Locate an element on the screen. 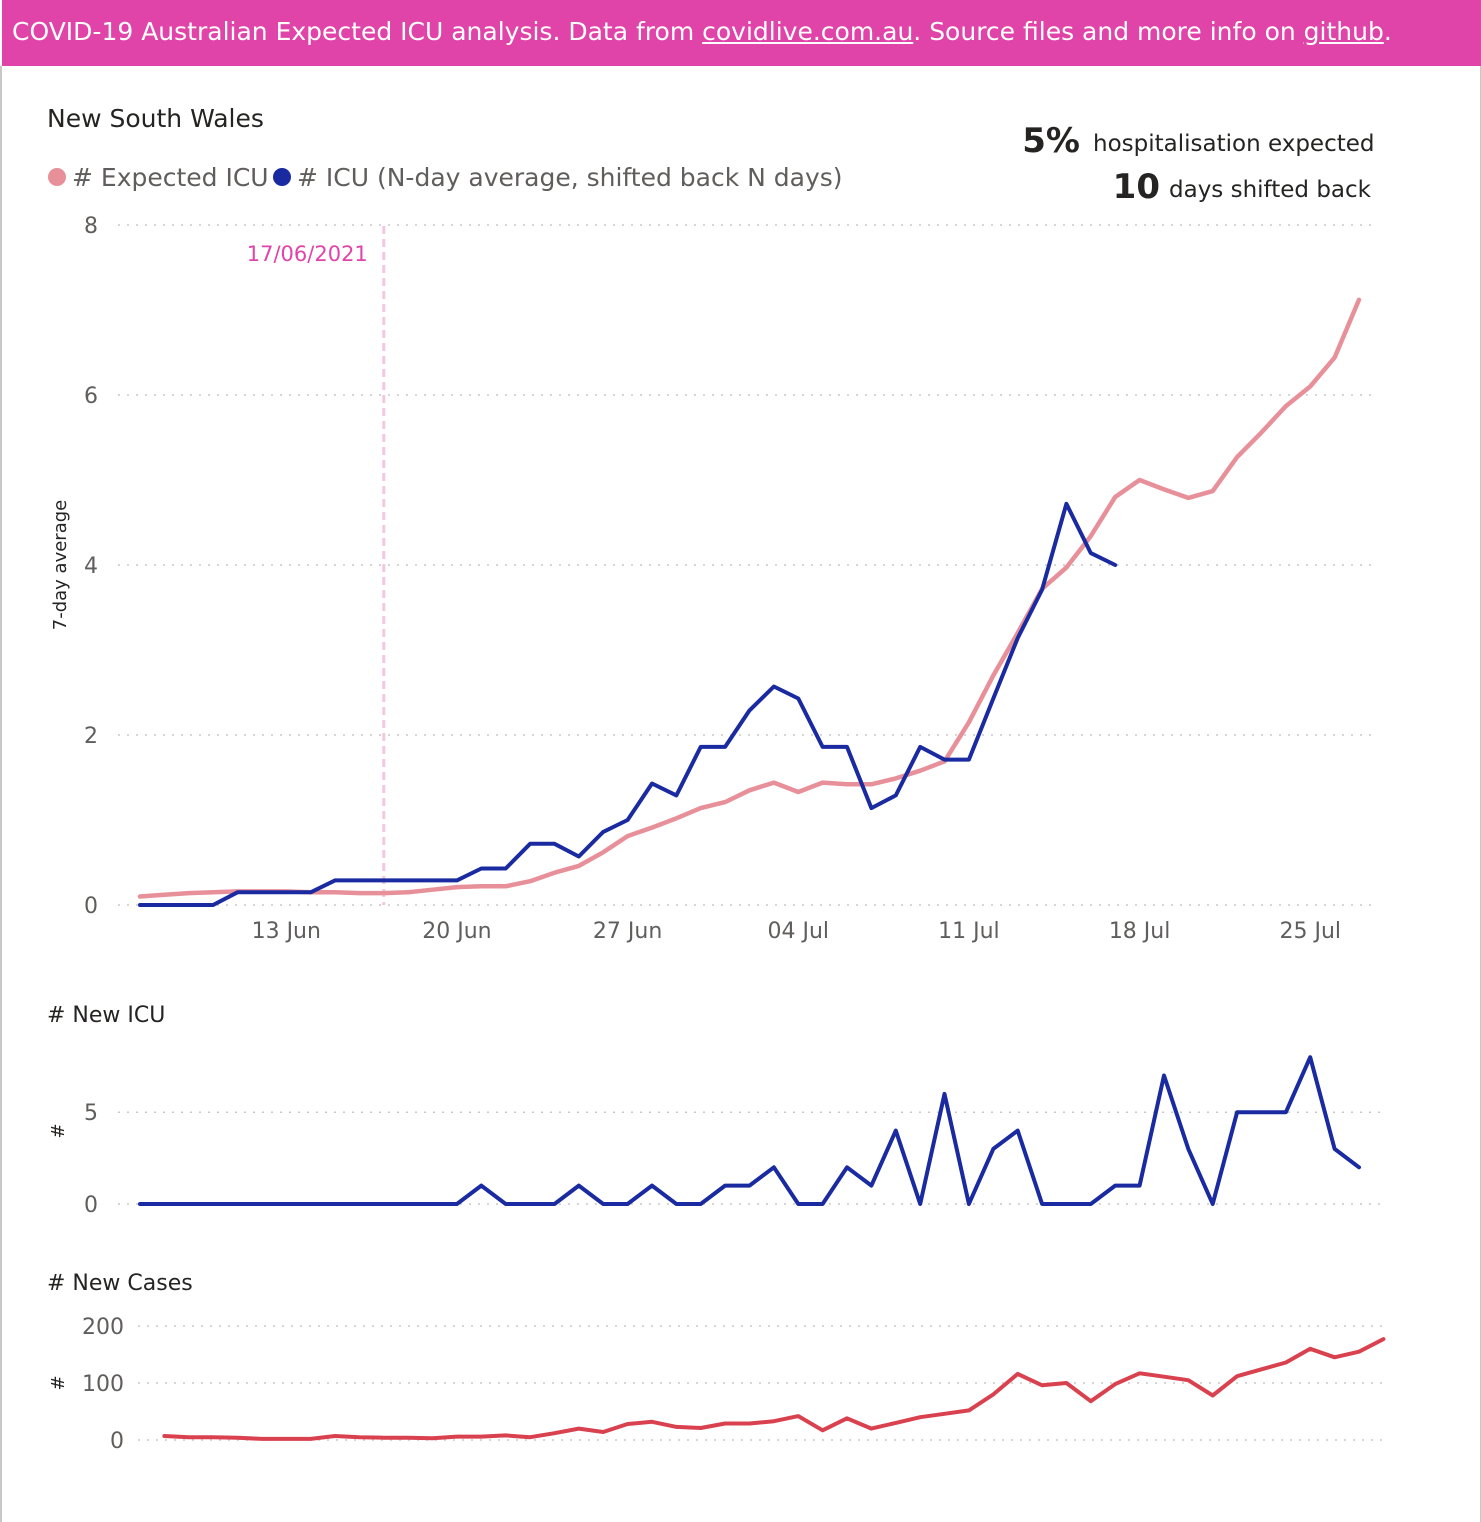 Image resolution: width=1481 pixels, height=1522 pixels. new-cases-chart: # New Cases # 0 100 200 is located at coordinates (716, 1362).